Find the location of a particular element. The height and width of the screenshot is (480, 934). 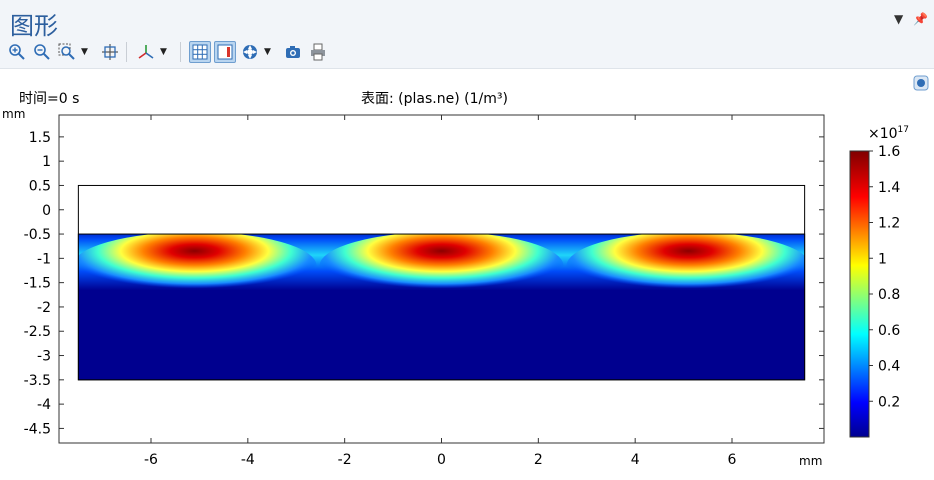

y-tick-label: 1 is located at coordinates (46, 162).